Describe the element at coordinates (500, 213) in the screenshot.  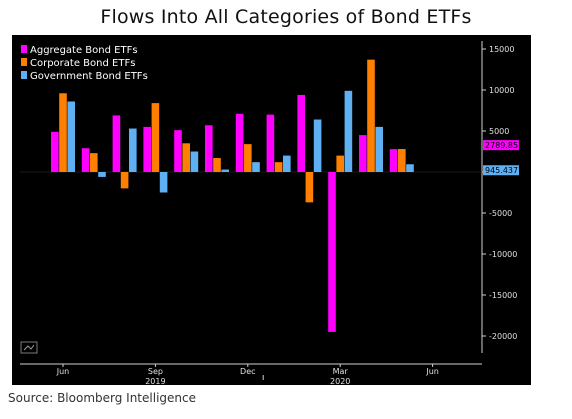
I see `y-tick-label: -5000` at that location.